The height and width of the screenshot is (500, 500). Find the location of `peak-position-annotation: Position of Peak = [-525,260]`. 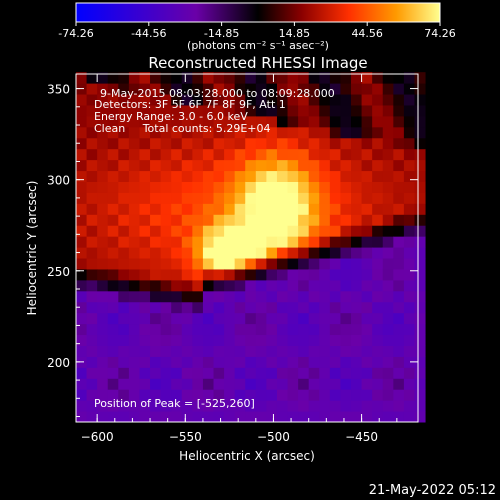

peak-position-annotation: Position of Peak = [-525,260] is located at coordinates (174, 403).